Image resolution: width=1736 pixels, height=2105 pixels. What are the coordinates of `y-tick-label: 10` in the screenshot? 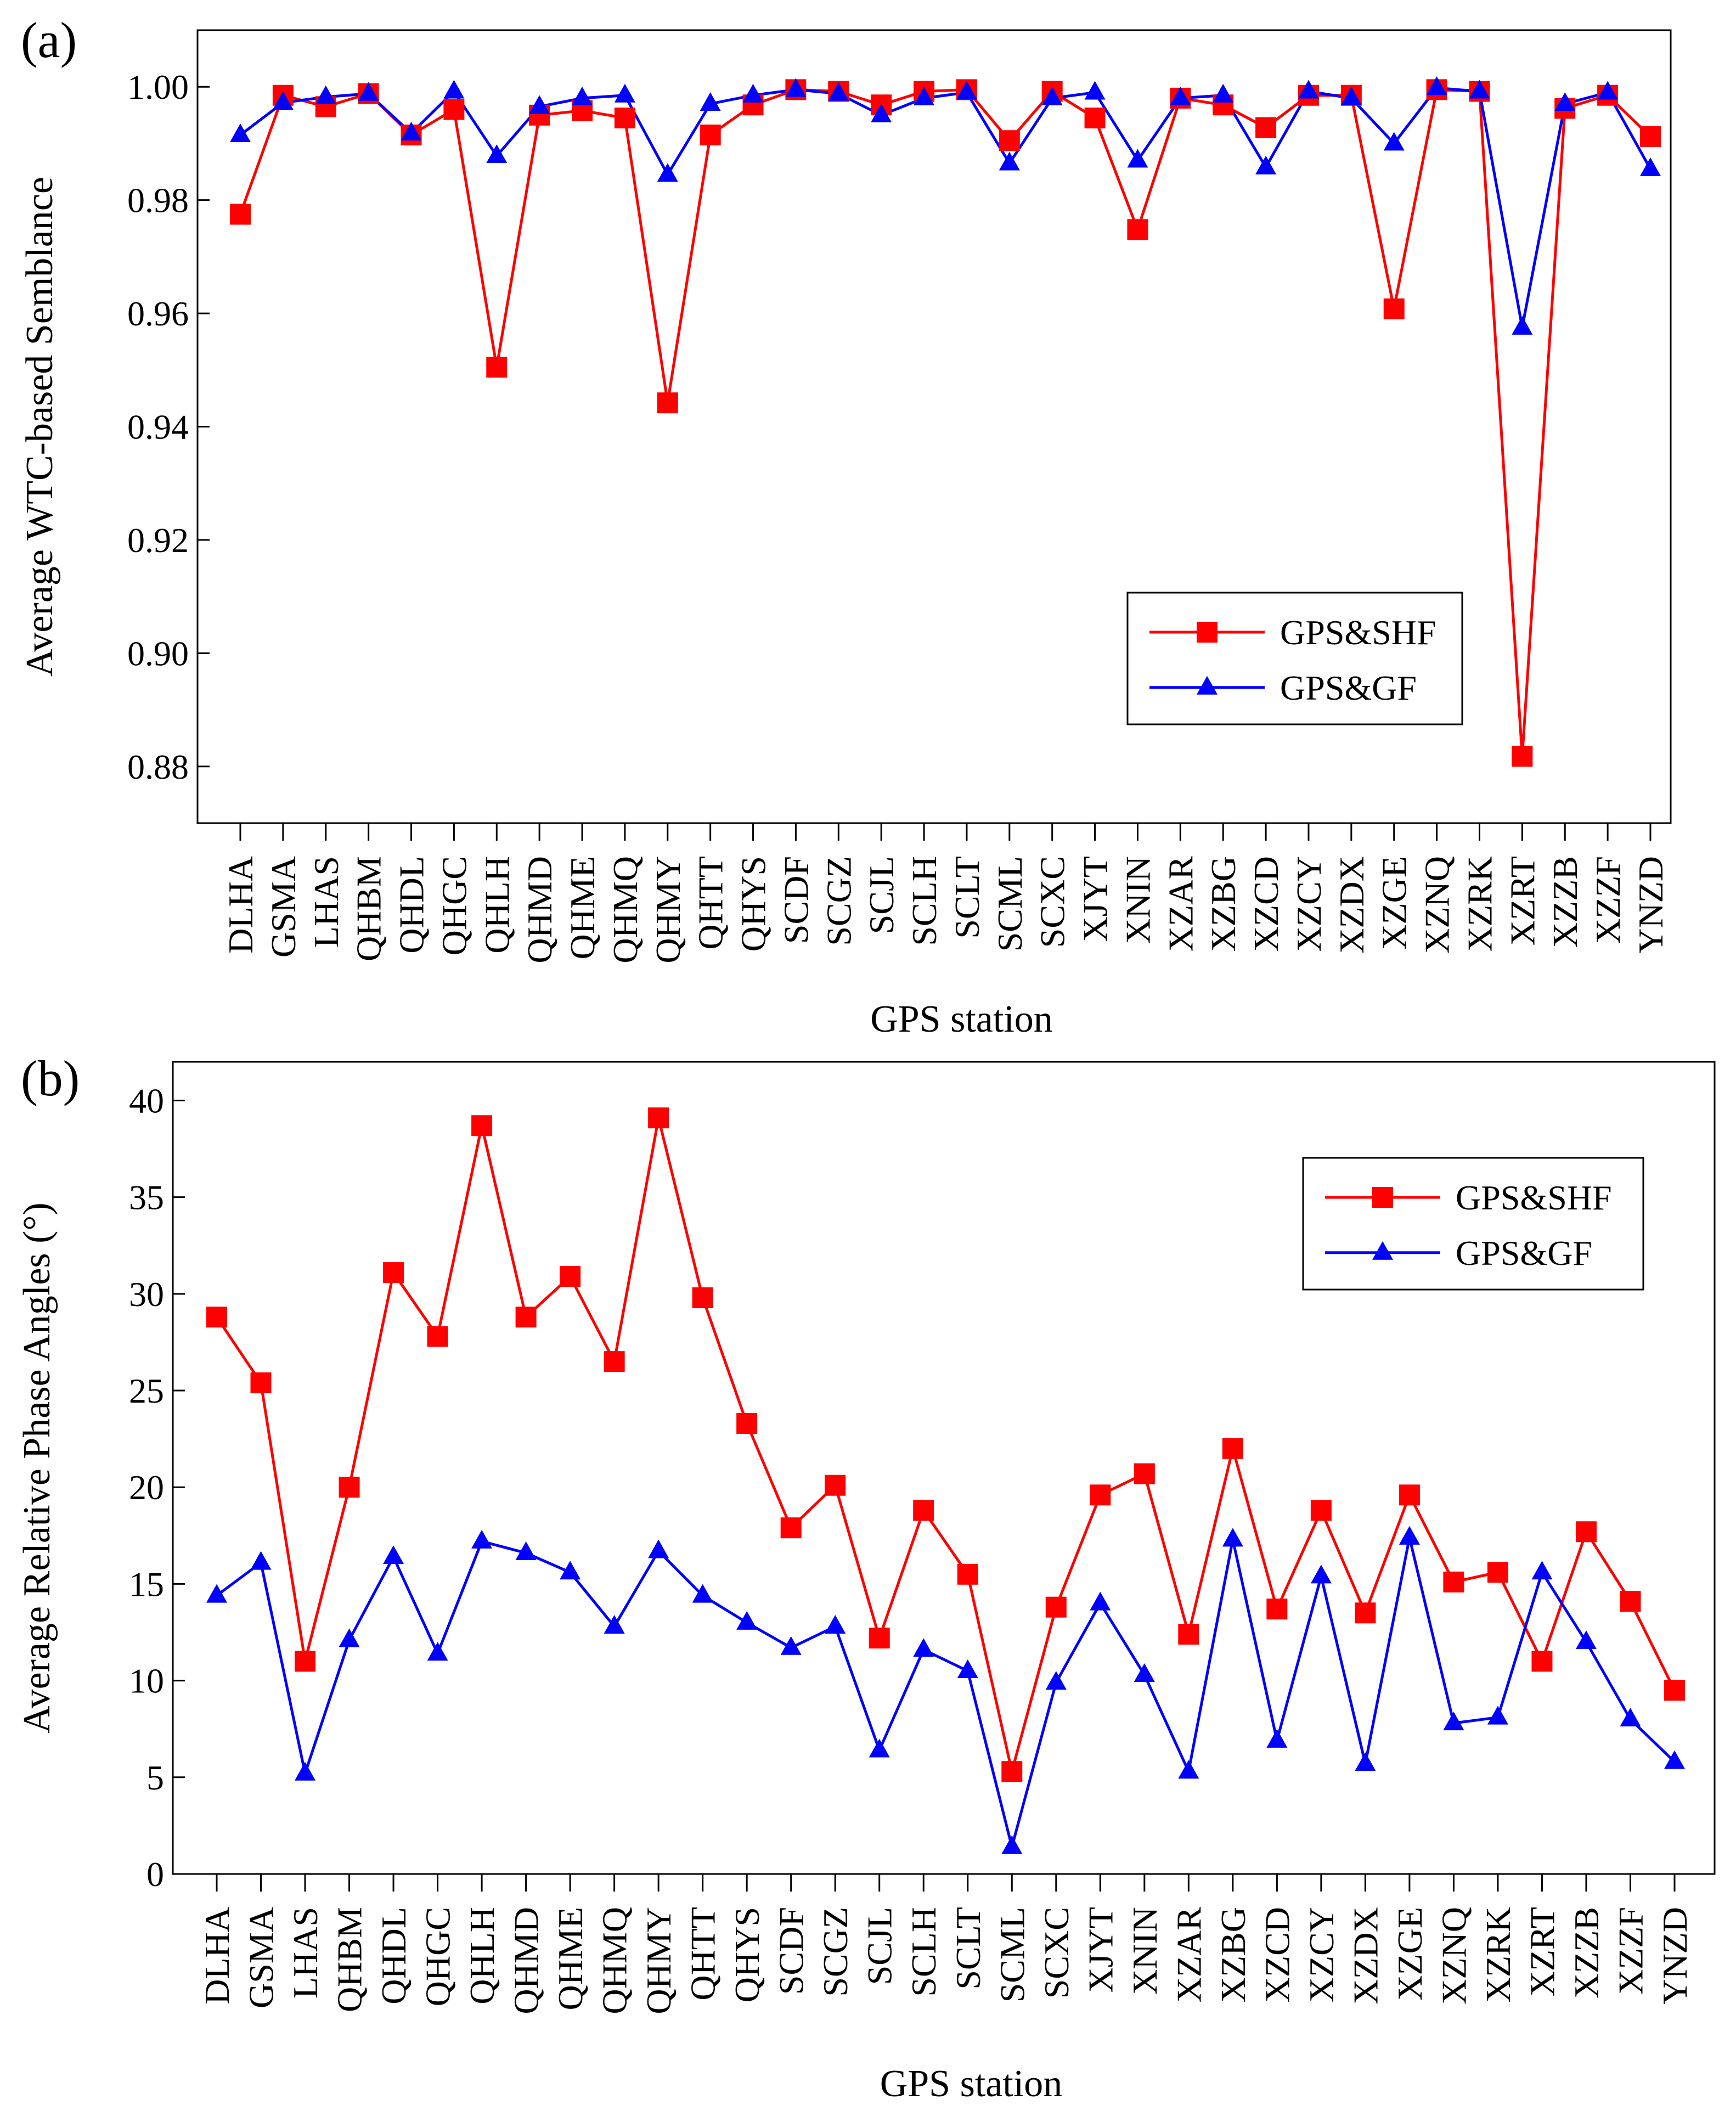 It's located at (146, 1681).